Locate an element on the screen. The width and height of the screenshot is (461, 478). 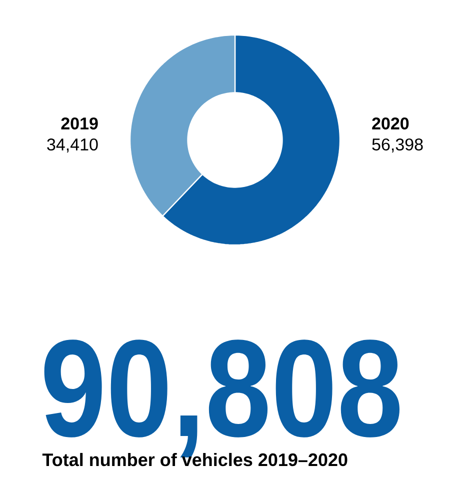
slice-label: 2020 is located at coordinates (390, 123).